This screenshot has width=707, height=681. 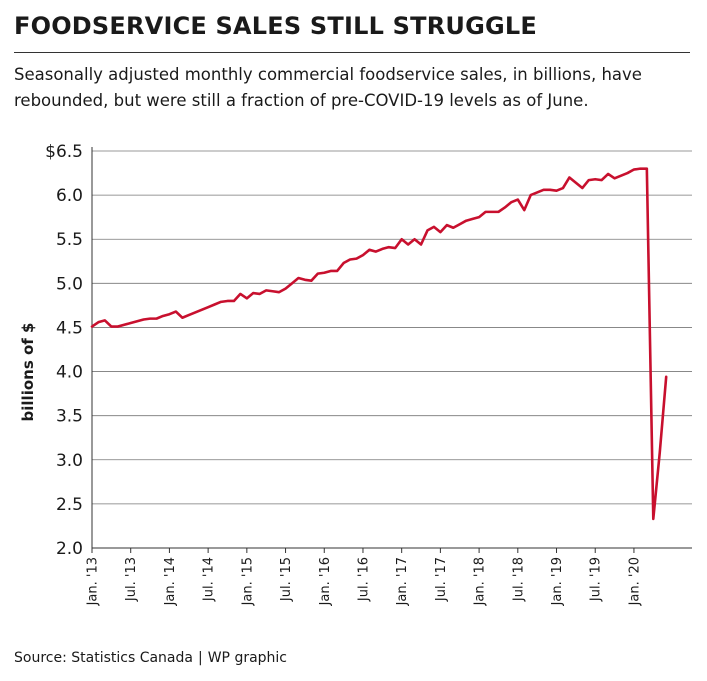 I want to click on x-tick-label-5: Jul. '15, so click(x=286, y=579).